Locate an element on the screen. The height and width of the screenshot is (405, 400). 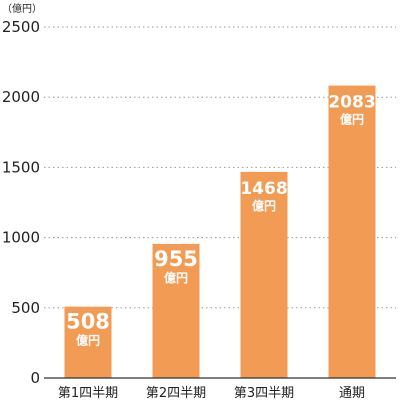
x-category-label: 第3四半期 is located at coordinates (264, 393).